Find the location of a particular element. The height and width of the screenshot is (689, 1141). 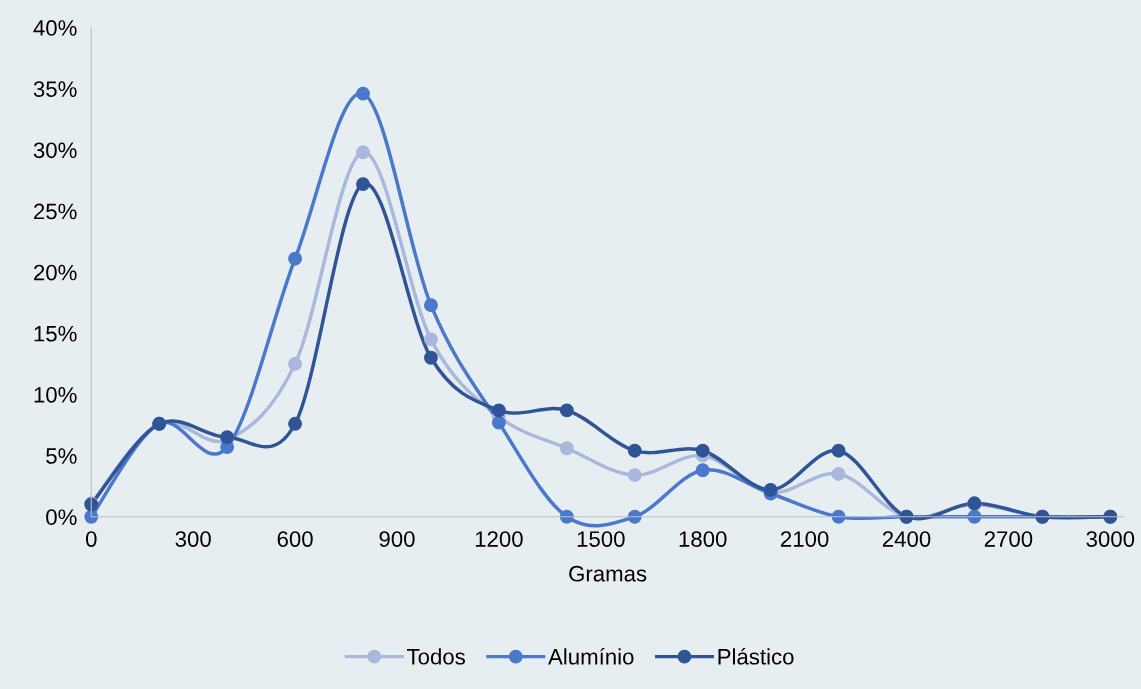

x-tick-label: 0 is located at coordinates (91, 539).